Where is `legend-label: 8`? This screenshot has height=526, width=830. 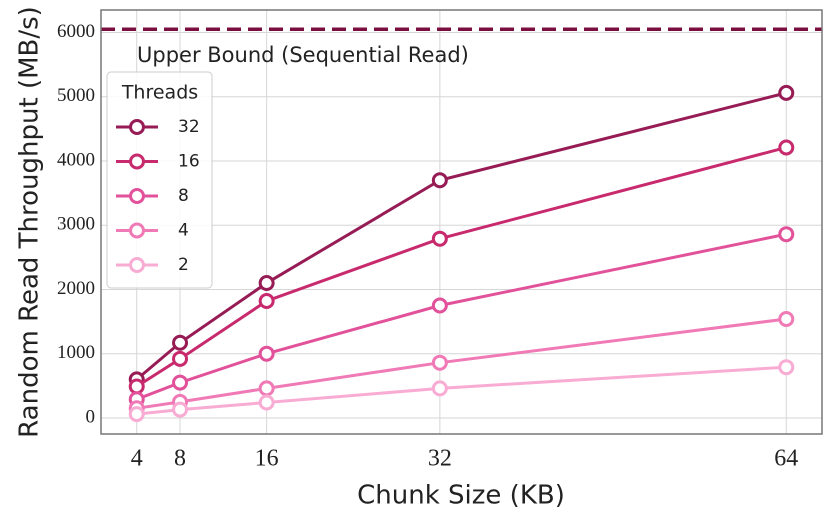
legend-label: 8 is located at coordinates (183, 196).